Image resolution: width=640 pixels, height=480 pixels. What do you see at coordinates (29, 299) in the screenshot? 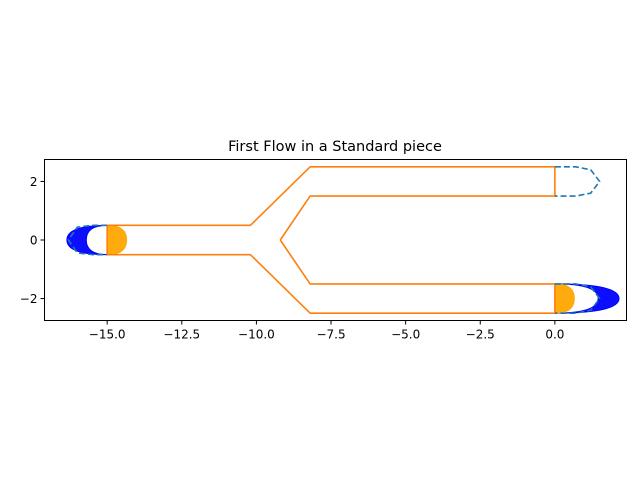
I see `y-tick-label: −2` at bounding box center [29, 299].